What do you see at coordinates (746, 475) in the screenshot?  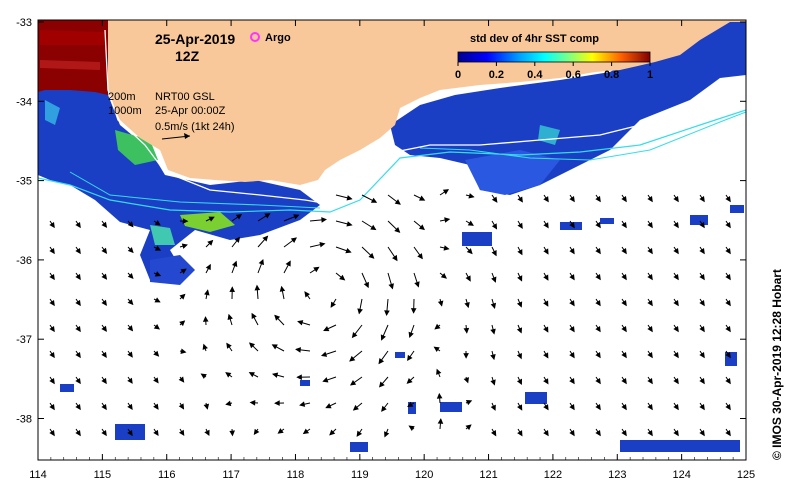 I see `x-tick-label: 125` at bounding box center [746, 475].